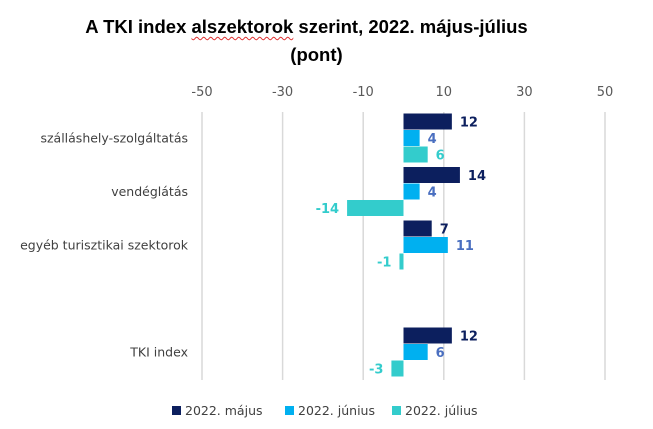 The height and width of the screenshot is (429, 653). What do you see at coordinates (441, 410) in the screenshot?
I see `legend-label: 2022. július` at bounding box center [441, 410].